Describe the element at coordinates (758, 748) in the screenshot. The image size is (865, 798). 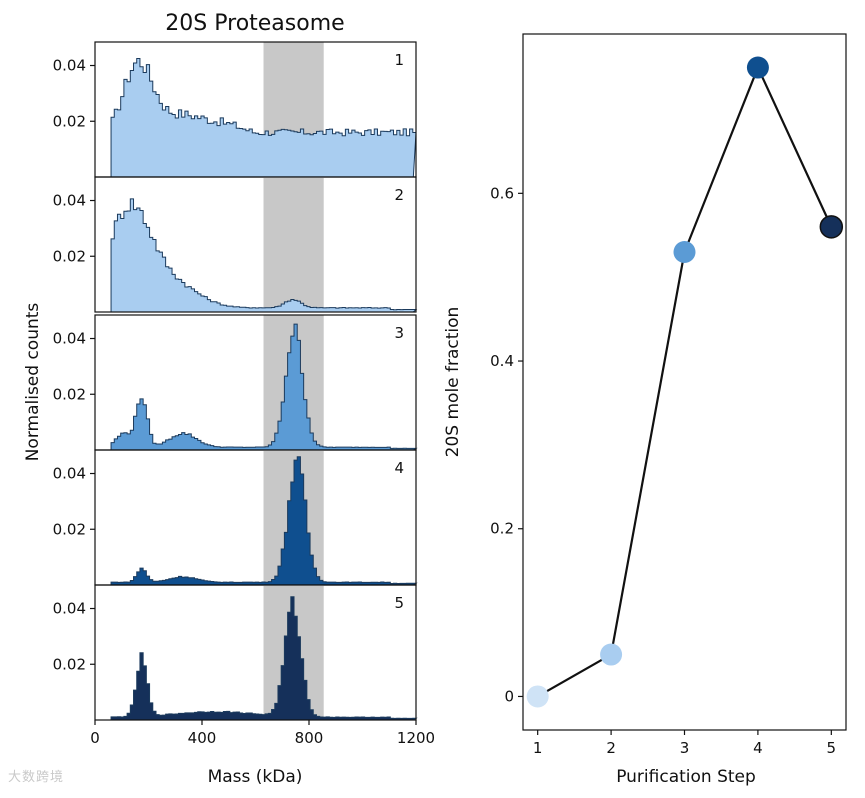
I see `x-tick-label: 4` at that location.